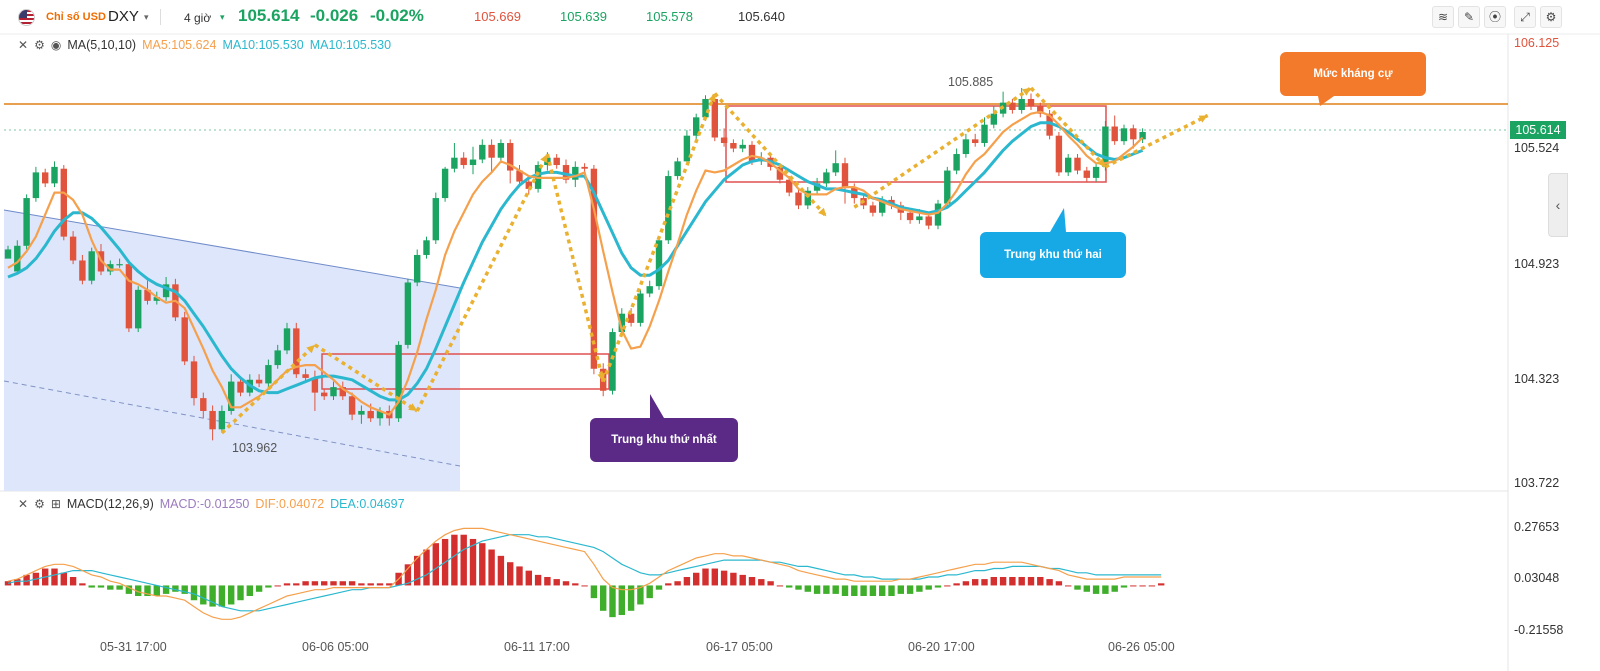 This screenshot has width=1600, height=671. Describe the element at coordinates (146, 17) in the screenshot. I see `chevron-down-icon: ▾` at that location.